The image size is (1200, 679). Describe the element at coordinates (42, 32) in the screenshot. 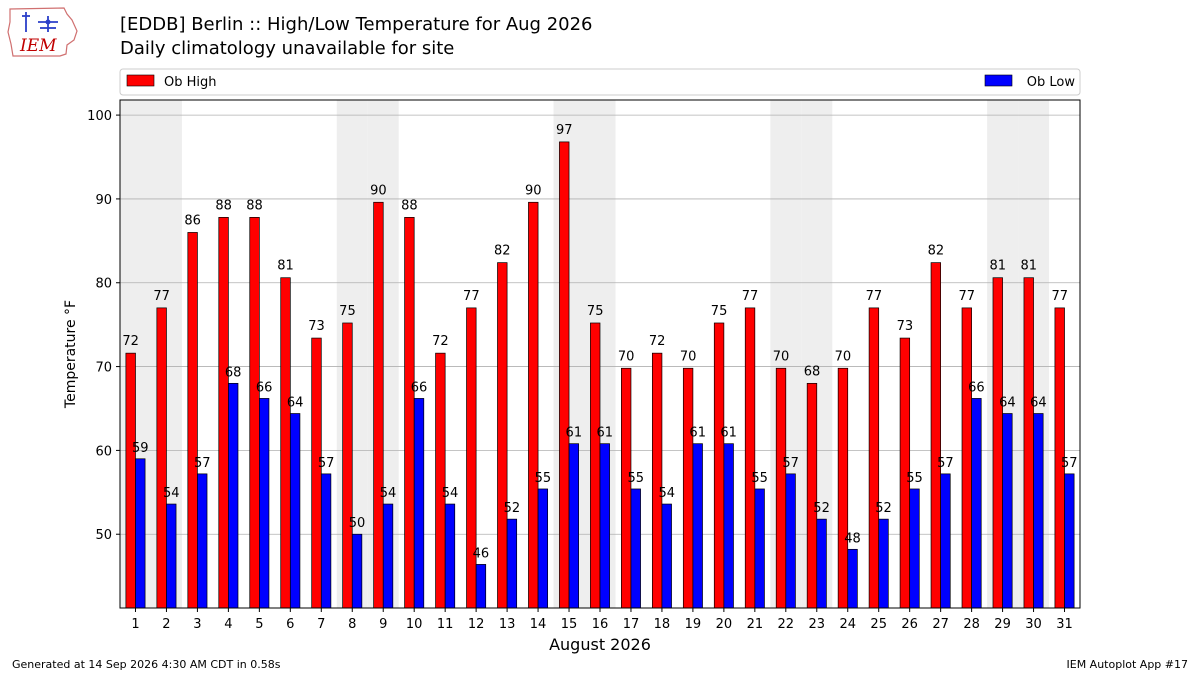

I see `iem-logo: IEM` at that location.